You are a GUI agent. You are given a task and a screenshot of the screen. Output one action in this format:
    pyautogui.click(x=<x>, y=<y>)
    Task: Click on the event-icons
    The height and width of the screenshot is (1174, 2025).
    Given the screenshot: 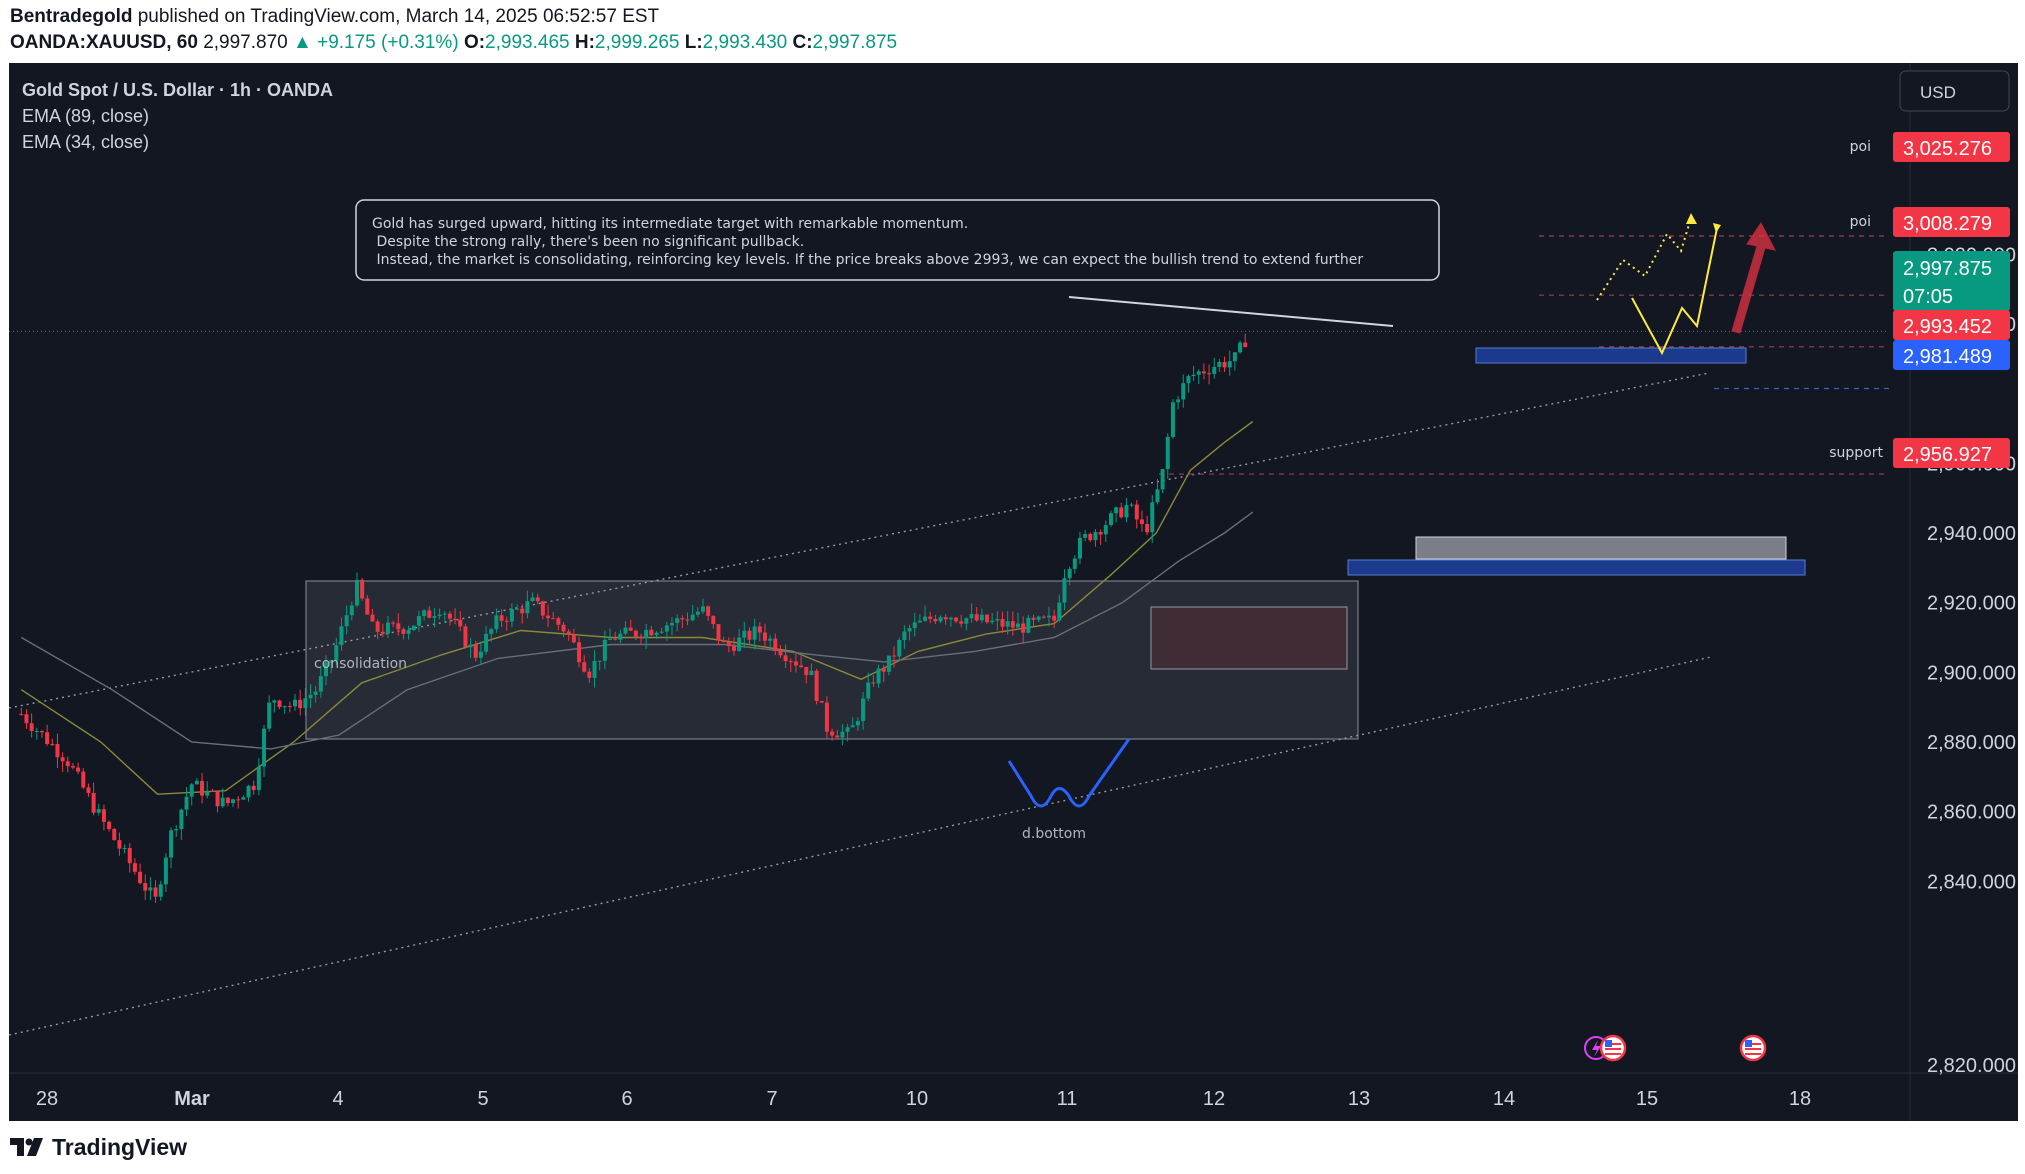 What is the action you would take?
    pyautogui.click(x=1675, y=1048)
    